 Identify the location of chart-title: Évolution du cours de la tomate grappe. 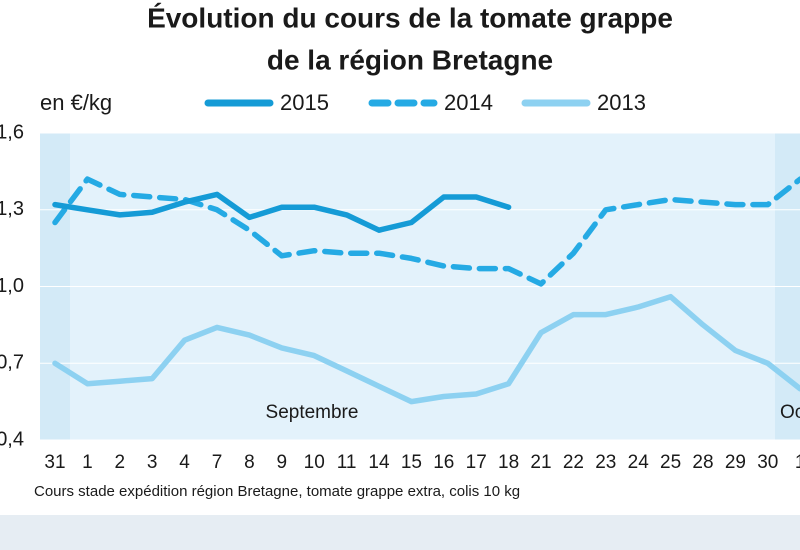
(410, 17).